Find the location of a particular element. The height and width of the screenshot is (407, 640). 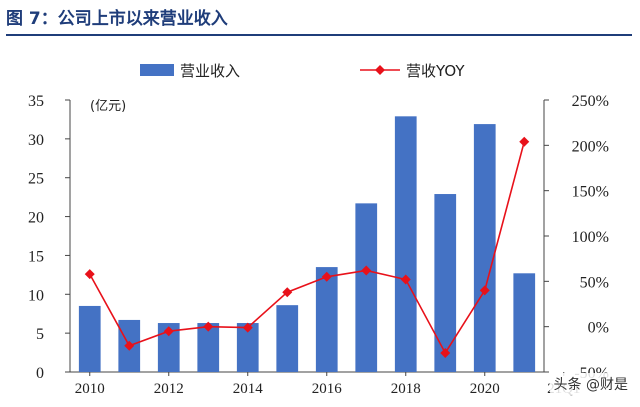

y-left-tick-label: 25 is located at coordinates (36, 179).